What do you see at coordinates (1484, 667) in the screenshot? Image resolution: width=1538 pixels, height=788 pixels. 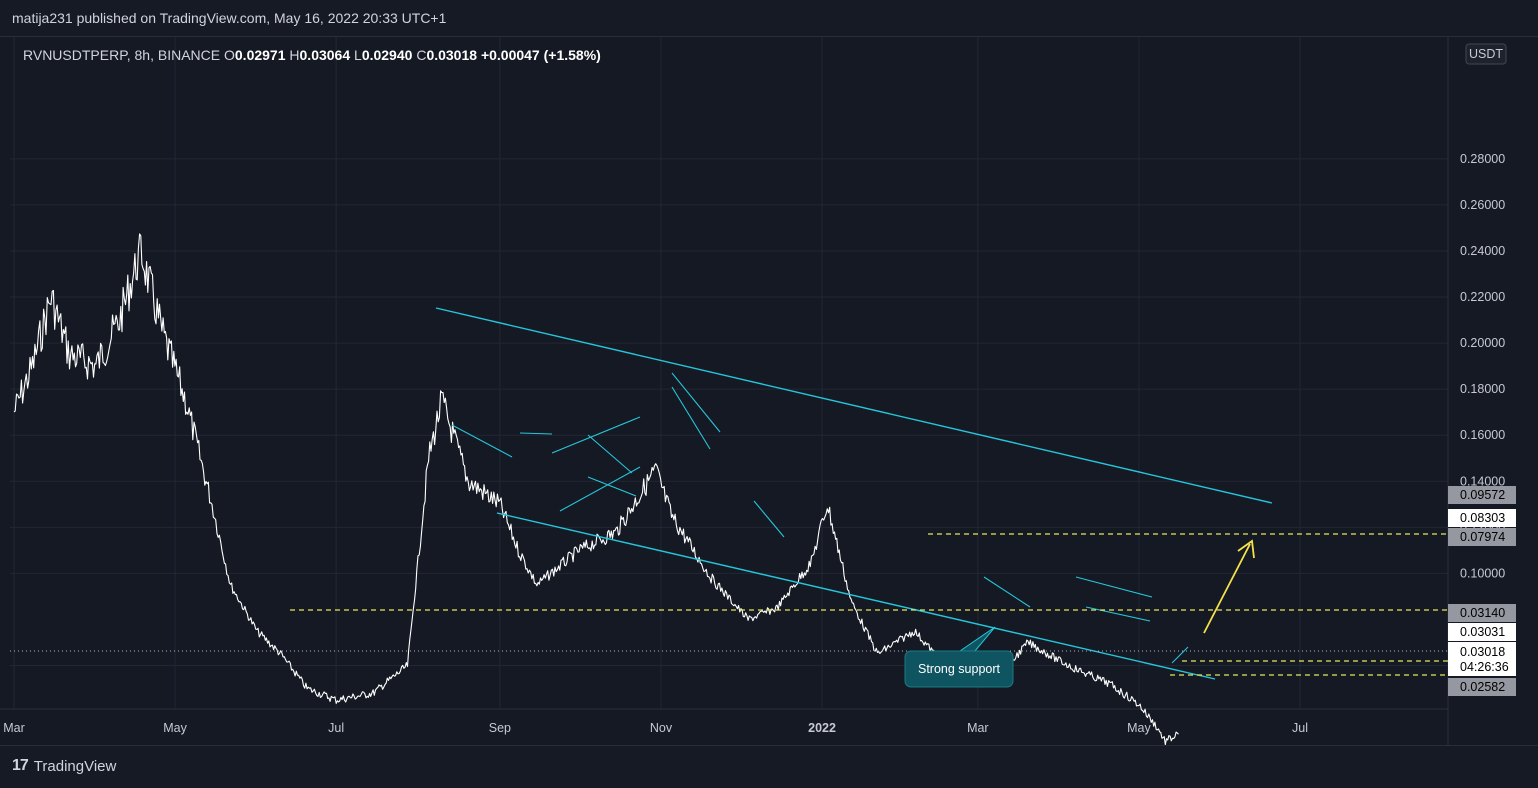 I see `bar-countdown: 04:26:36` at bounding box center [1484, 667].